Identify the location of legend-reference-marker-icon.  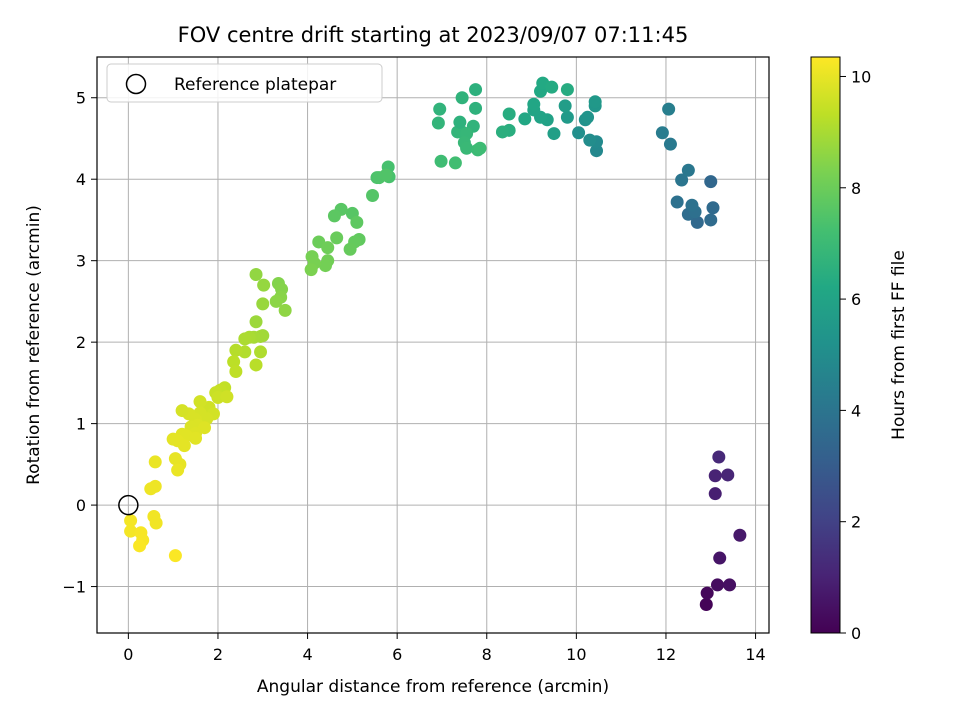
(136, 84).